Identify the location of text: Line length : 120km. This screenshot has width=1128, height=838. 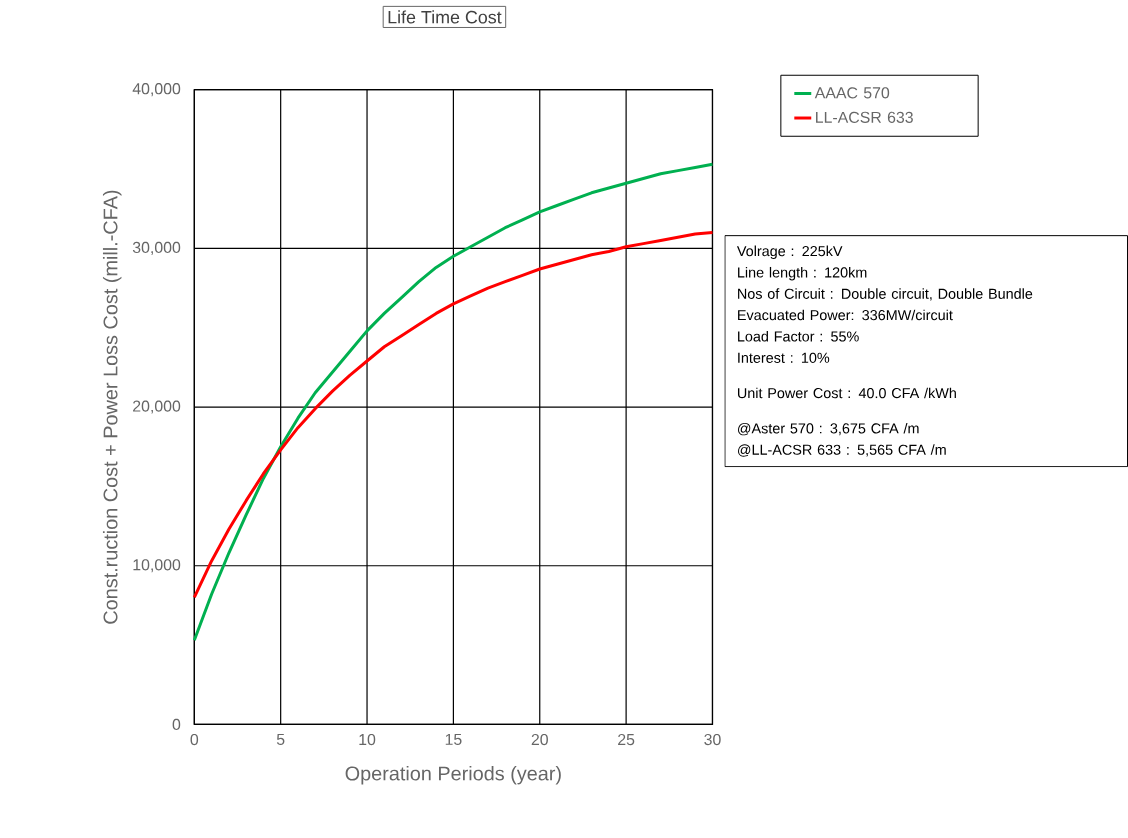
(802, 273).